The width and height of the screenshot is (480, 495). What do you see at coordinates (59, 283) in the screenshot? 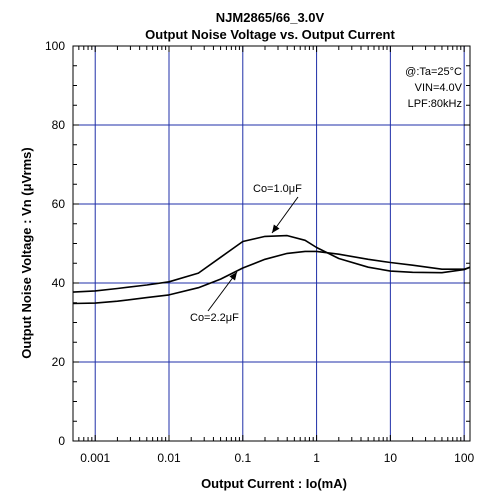
I see `y-tick-label: 40` at bounding box center [59, 283].